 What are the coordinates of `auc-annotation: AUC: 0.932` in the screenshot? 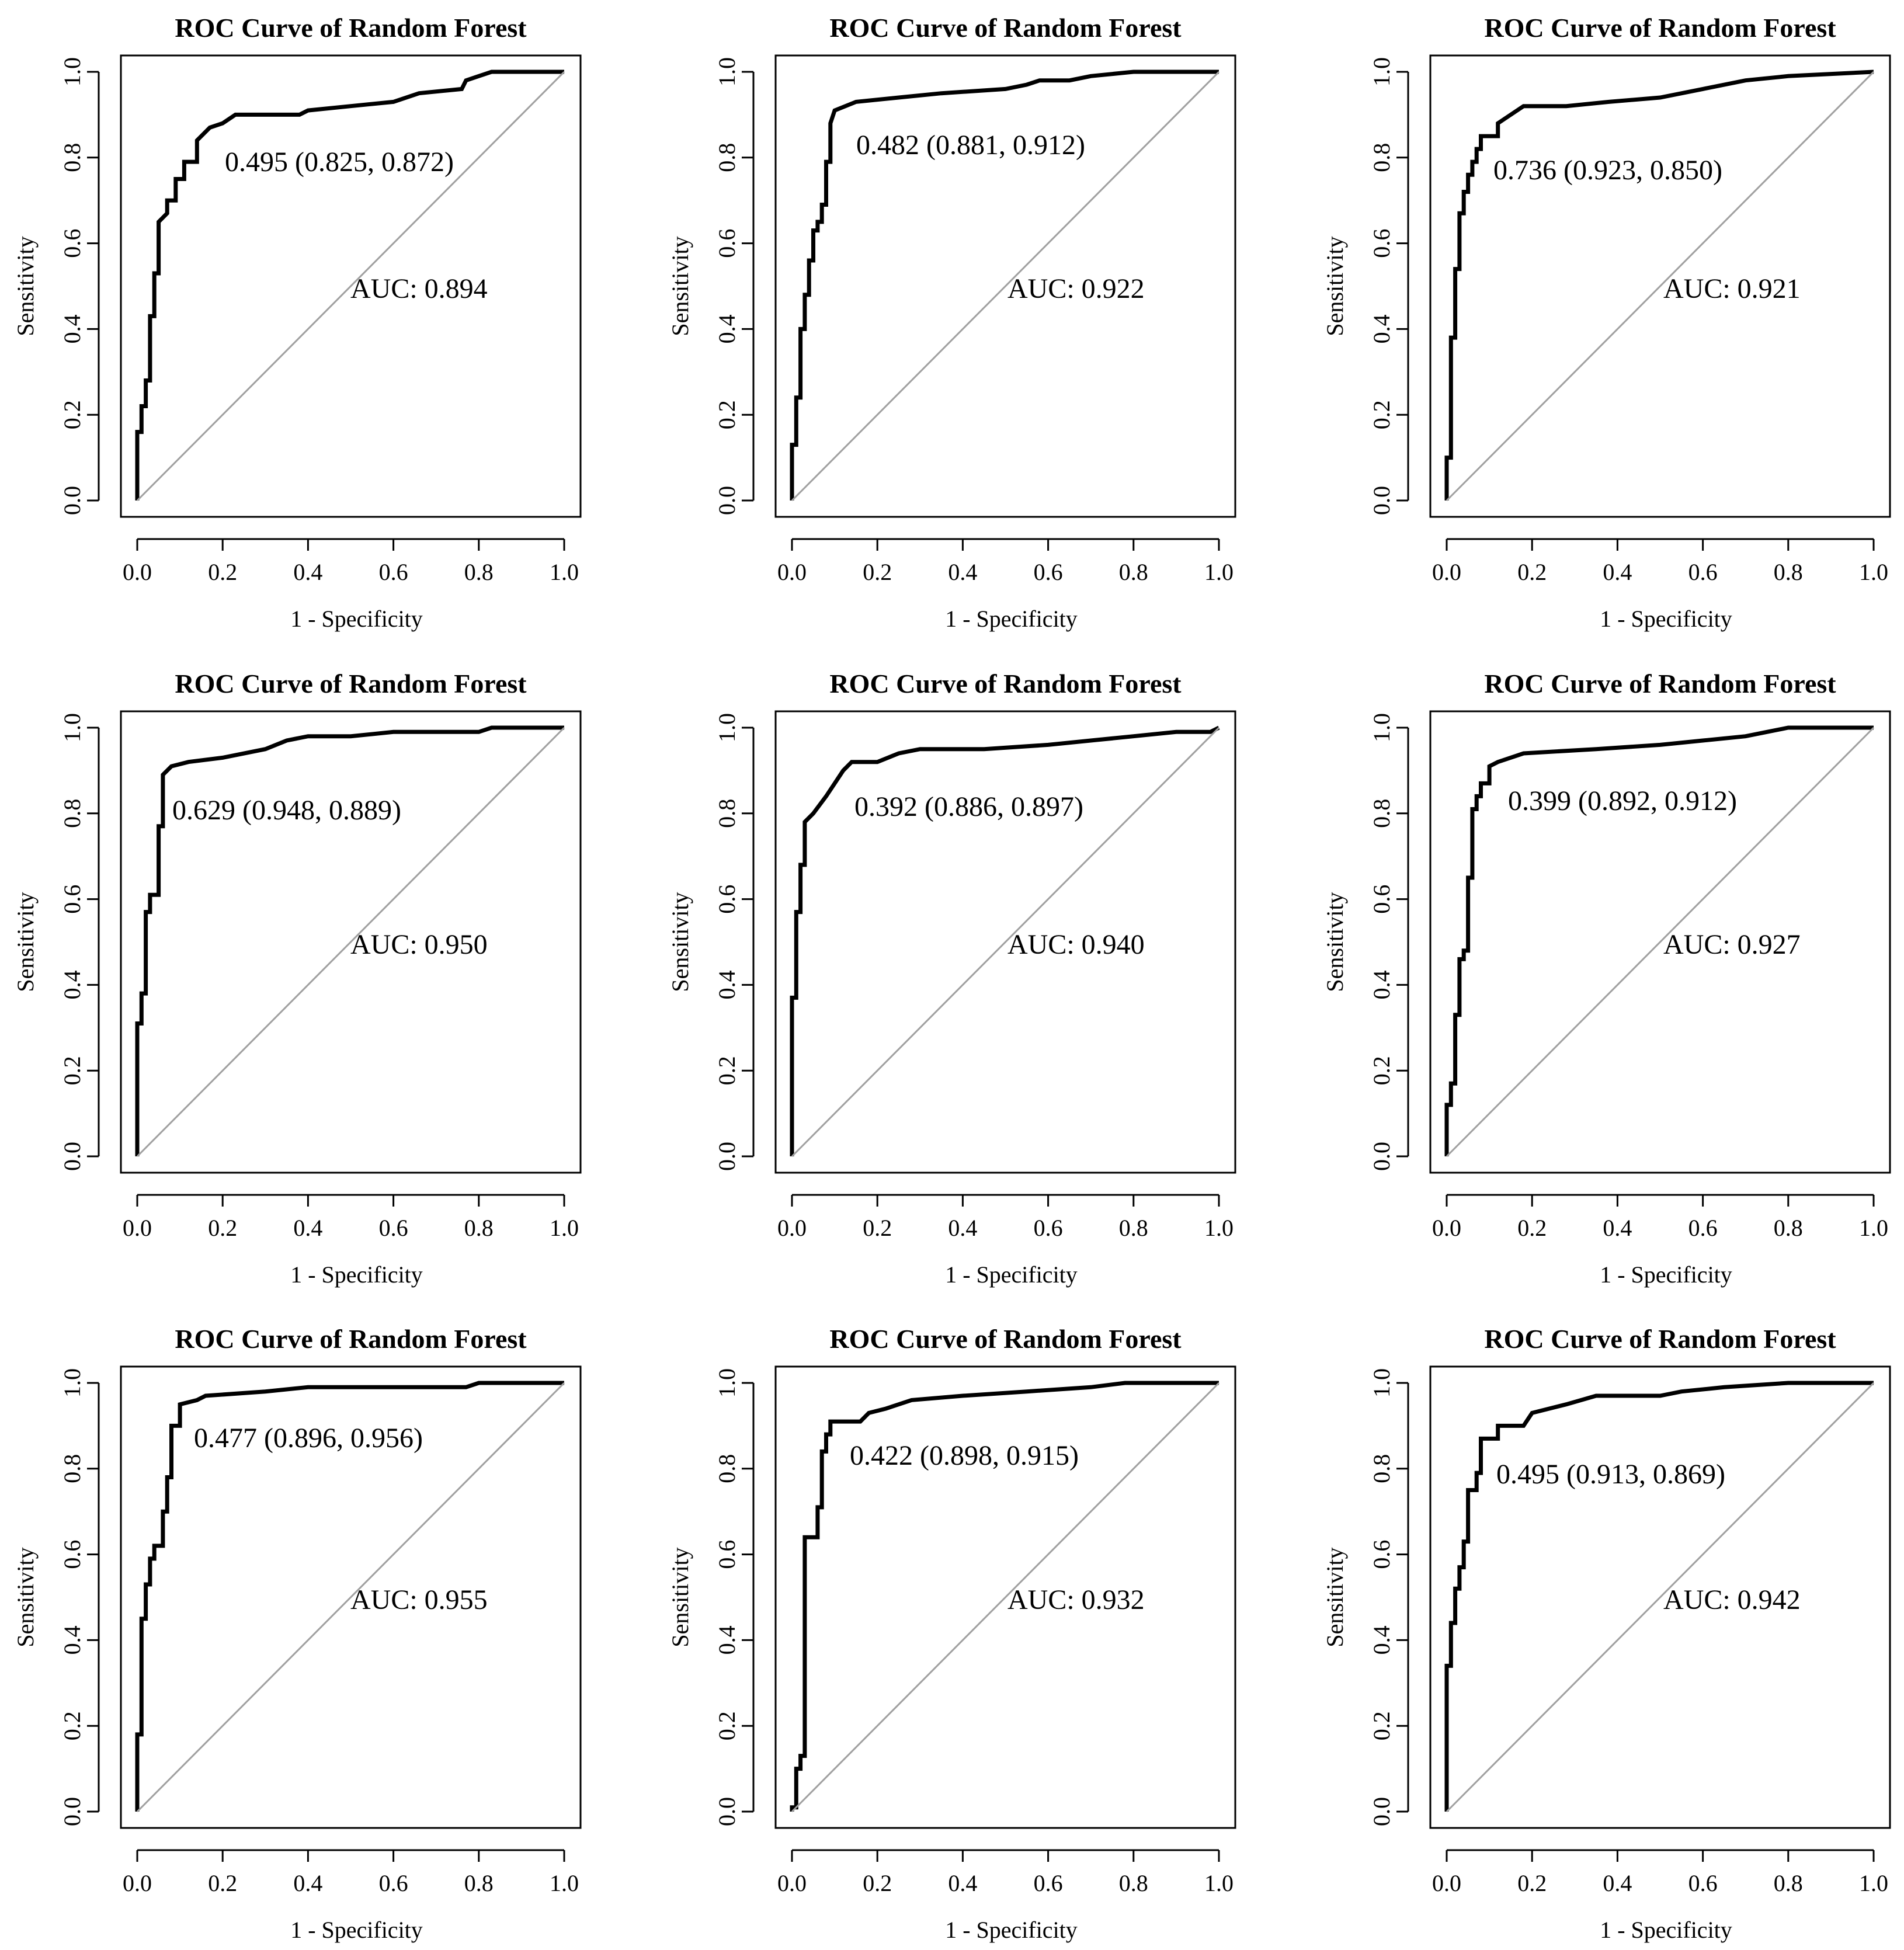 It's located at (1076, 1599).